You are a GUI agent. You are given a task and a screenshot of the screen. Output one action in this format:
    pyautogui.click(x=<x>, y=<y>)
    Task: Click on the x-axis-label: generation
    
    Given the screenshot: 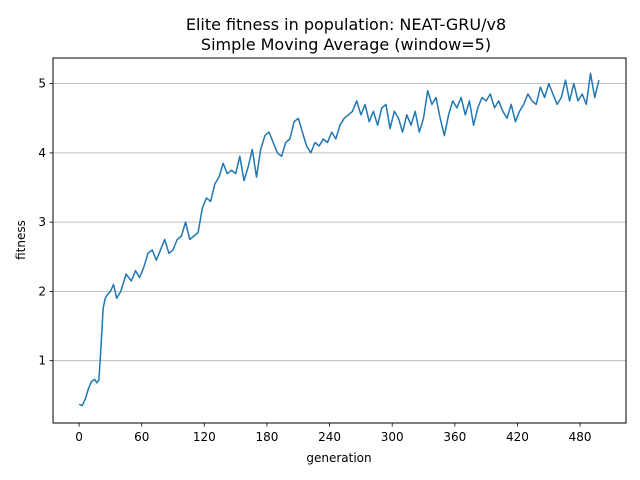 What is the action you would take?
    pyautogui.click(x=338, y=458)
    